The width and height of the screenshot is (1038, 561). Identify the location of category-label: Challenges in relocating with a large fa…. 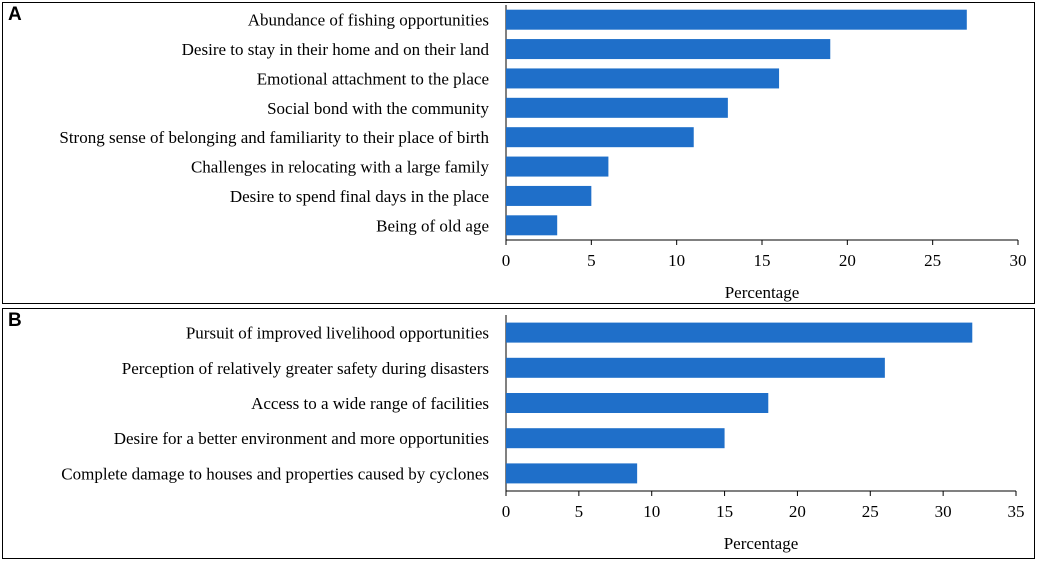
(340, 167).